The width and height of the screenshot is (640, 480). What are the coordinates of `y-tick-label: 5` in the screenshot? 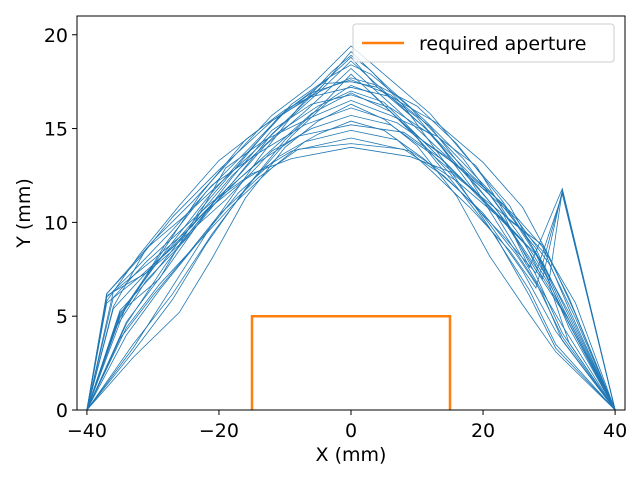 It's located at (62, 317).